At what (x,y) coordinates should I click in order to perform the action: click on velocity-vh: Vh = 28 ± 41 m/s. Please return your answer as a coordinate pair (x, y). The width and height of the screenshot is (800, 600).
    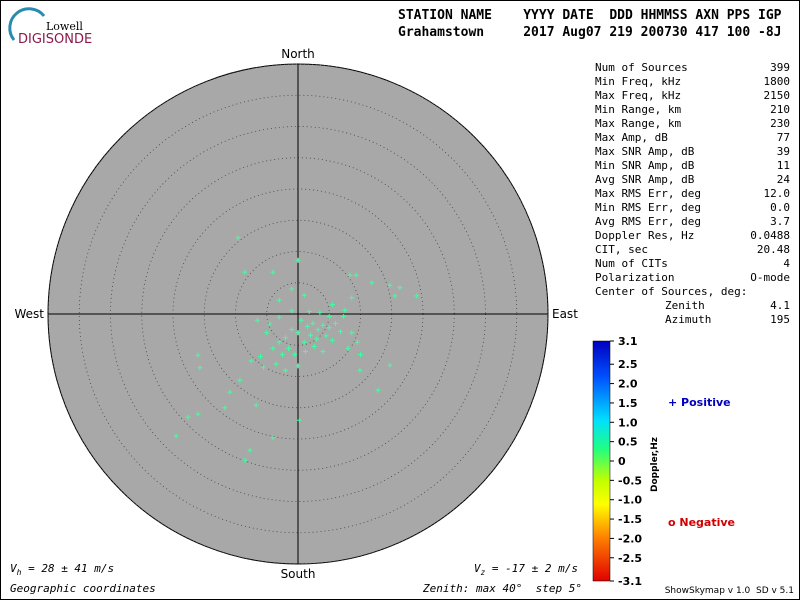
    Looking at the image, I should click on (62, 569).